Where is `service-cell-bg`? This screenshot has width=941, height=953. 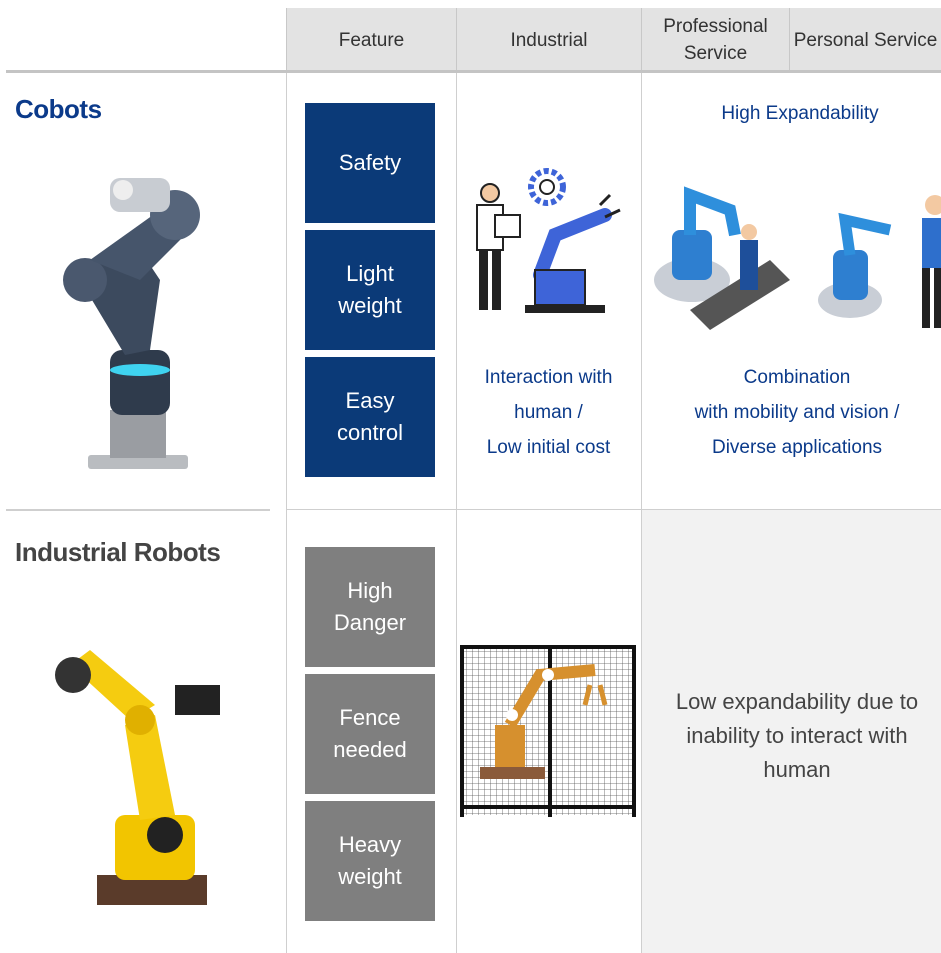 service-cell-bg is located at coordinates (791, 731).